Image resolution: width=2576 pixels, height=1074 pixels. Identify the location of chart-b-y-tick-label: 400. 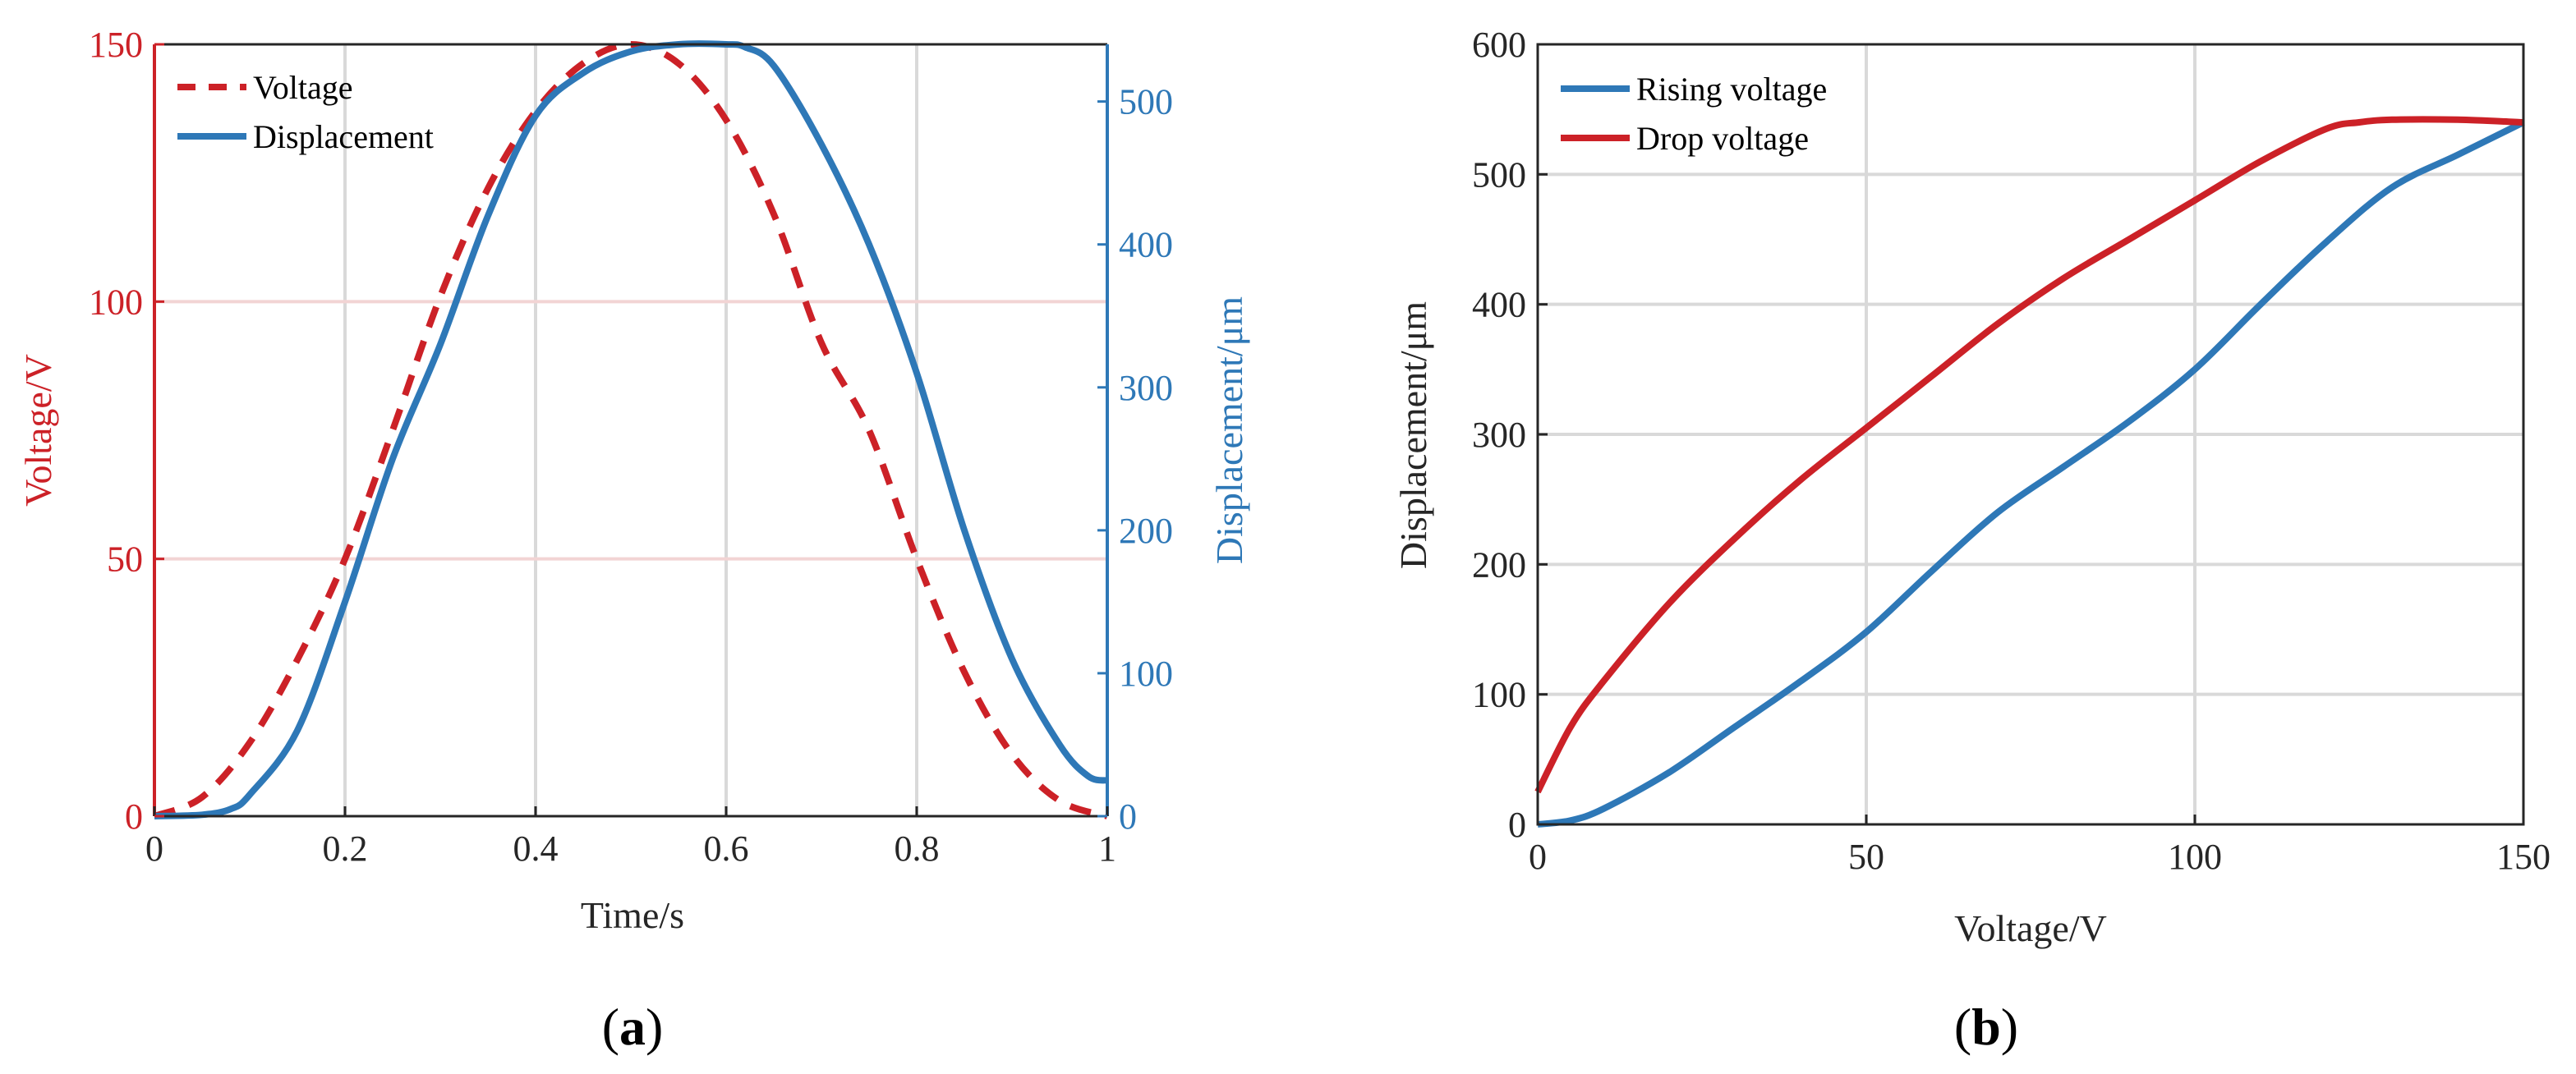
(1499, 305).